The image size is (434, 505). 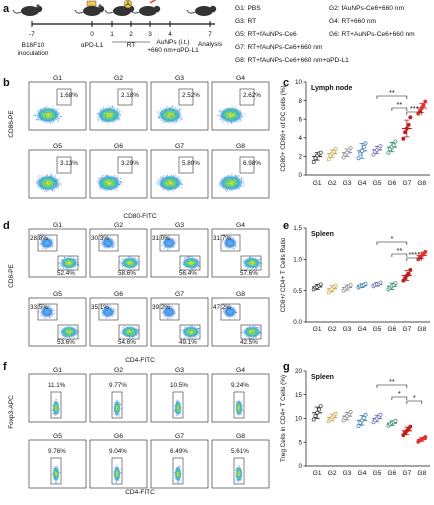 What do you see at coordinates (32, 34) in the screenshot?
I see `timeline-tick-label: -7` at bounding box center [32, 34].